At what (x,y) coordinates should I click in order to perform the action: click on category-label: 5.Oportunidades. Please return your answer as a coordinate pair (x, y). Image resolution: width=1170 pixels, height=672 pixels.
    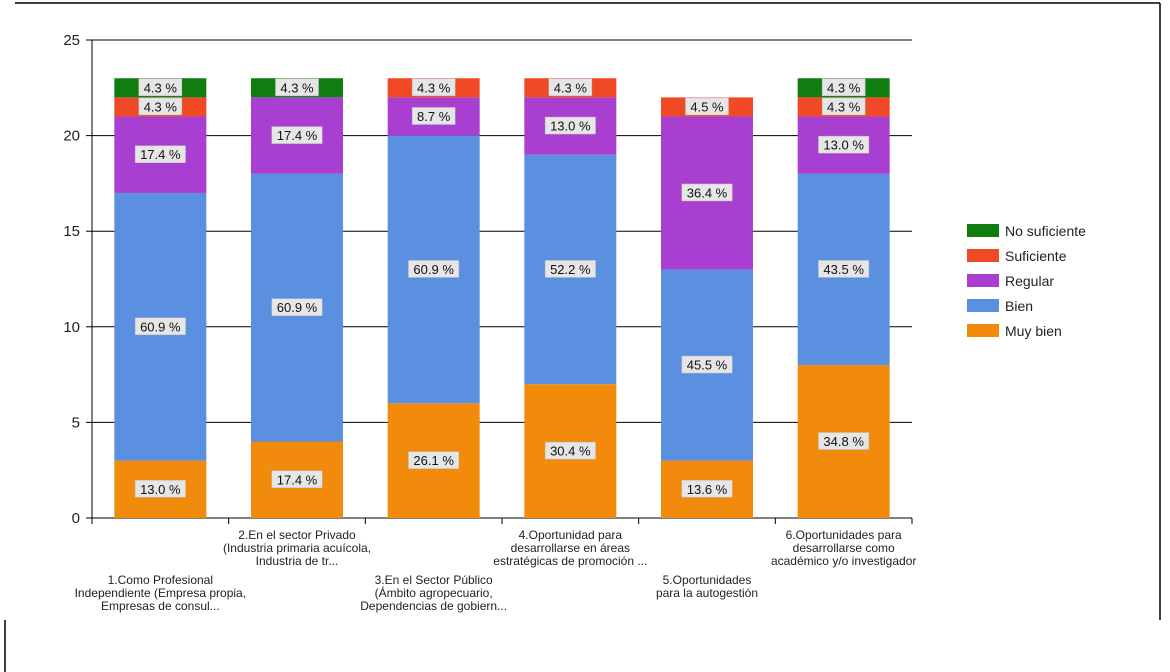
    Looking at the image, I should click on (707, 580).